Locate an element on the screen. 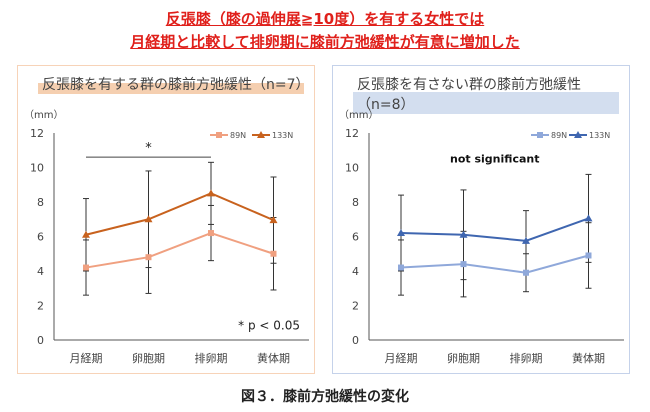 The height and width of the screenshot is (412, 650). significance-annotation: not significant is located at coordinates (494, 158).